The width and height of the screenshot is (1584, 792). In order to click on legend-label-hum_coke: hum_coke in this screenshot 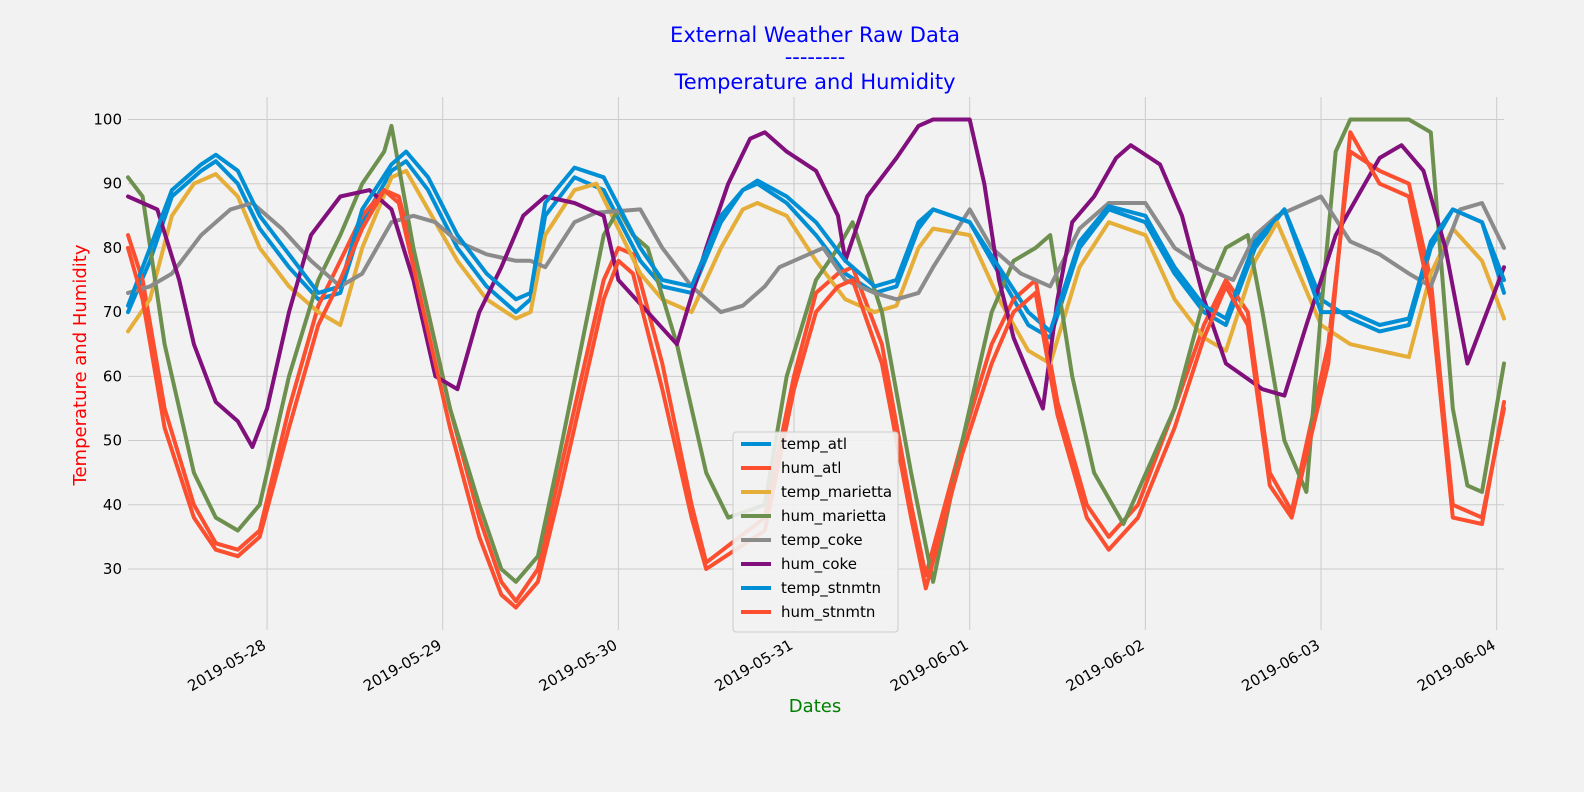, I will do `click(819, 564)`.